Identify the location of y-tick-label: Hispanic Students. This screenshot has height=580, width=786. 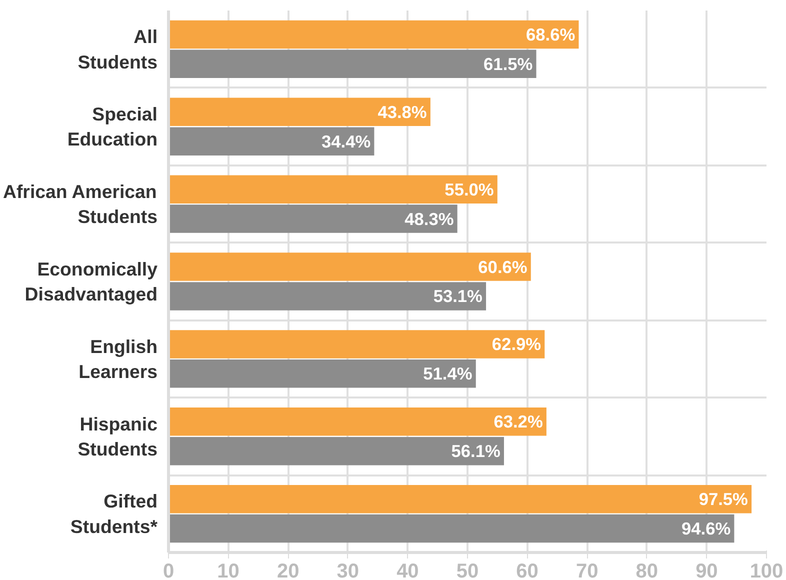
(118, 436).